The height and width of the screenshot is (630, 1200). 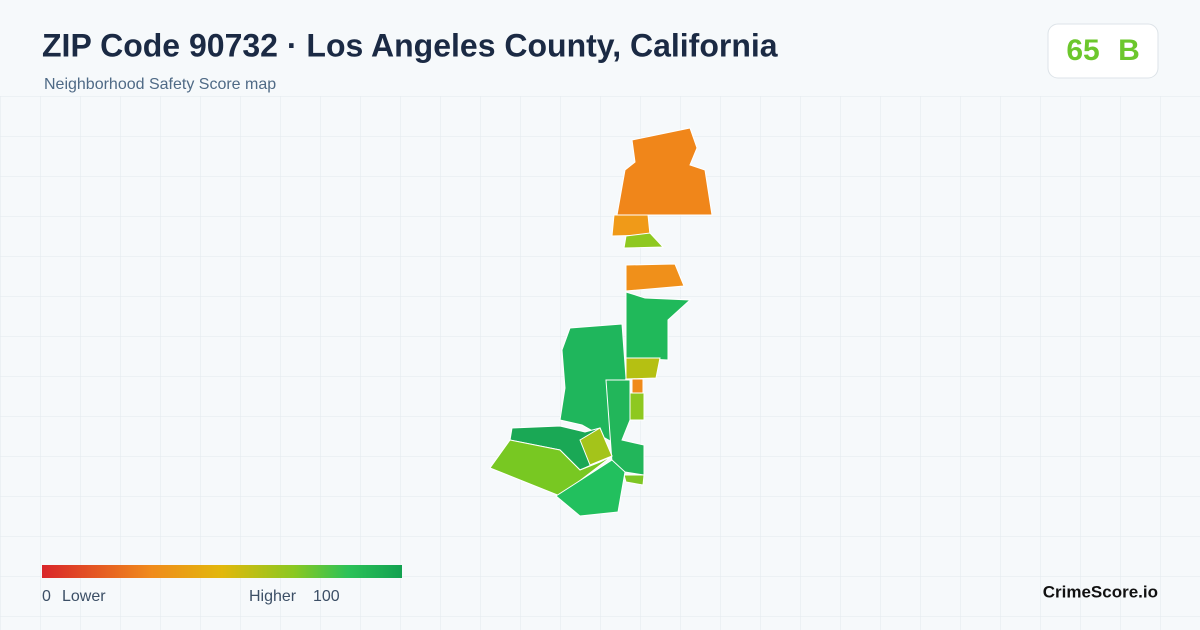 What do you see at coordinates (273, 596) in the screenshot?
I see `legend-max-label: Higher` at bounding box center [273, 596].